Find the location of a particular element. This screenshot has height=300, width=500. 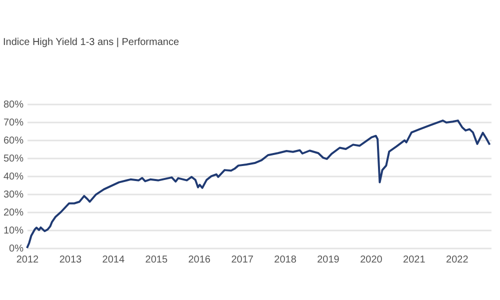

x-tick-label: 2022 is located at coordinates (457, 260).